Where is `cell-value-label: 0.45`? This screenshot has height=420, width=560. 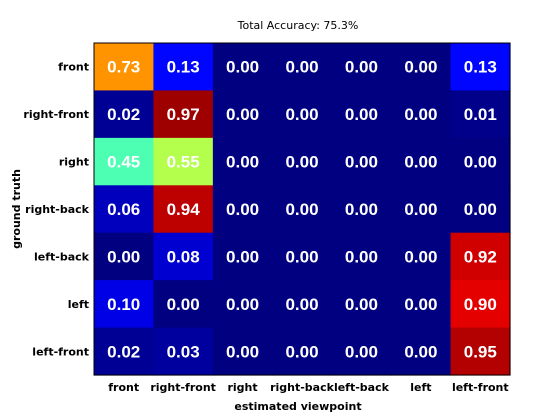
cell-value-label: 0.45 is located at coordinates (123, 162).